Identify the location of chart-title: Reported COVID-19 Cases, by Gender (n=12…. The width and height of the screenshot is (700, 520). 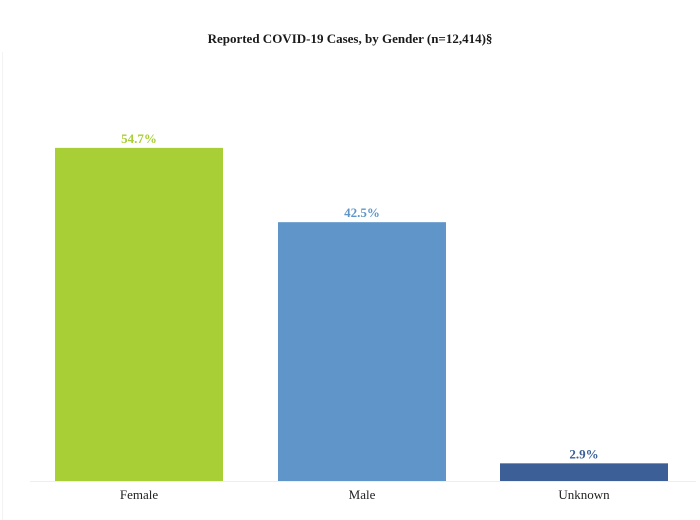
(350, 38).